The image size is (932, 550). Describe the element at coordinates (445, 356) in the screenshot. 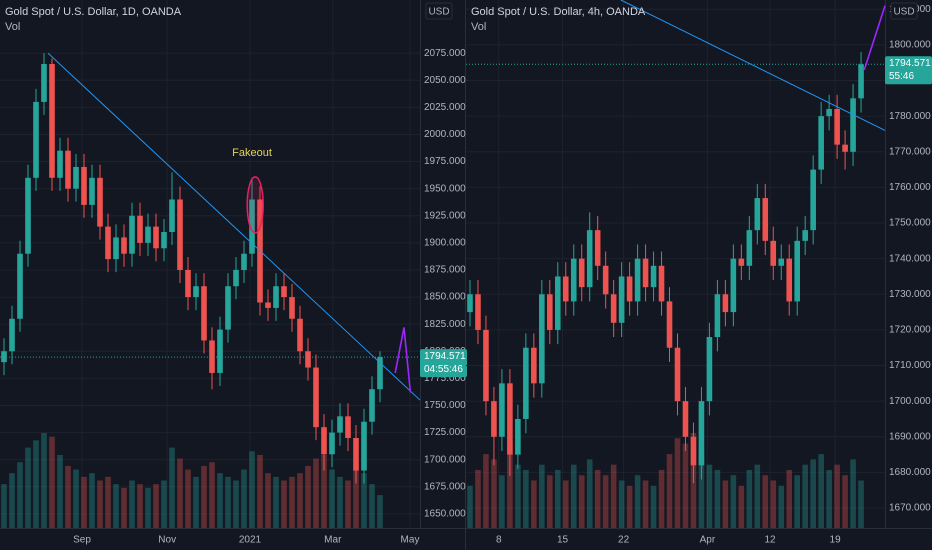

I see `price-label: 1794.571` at that location.